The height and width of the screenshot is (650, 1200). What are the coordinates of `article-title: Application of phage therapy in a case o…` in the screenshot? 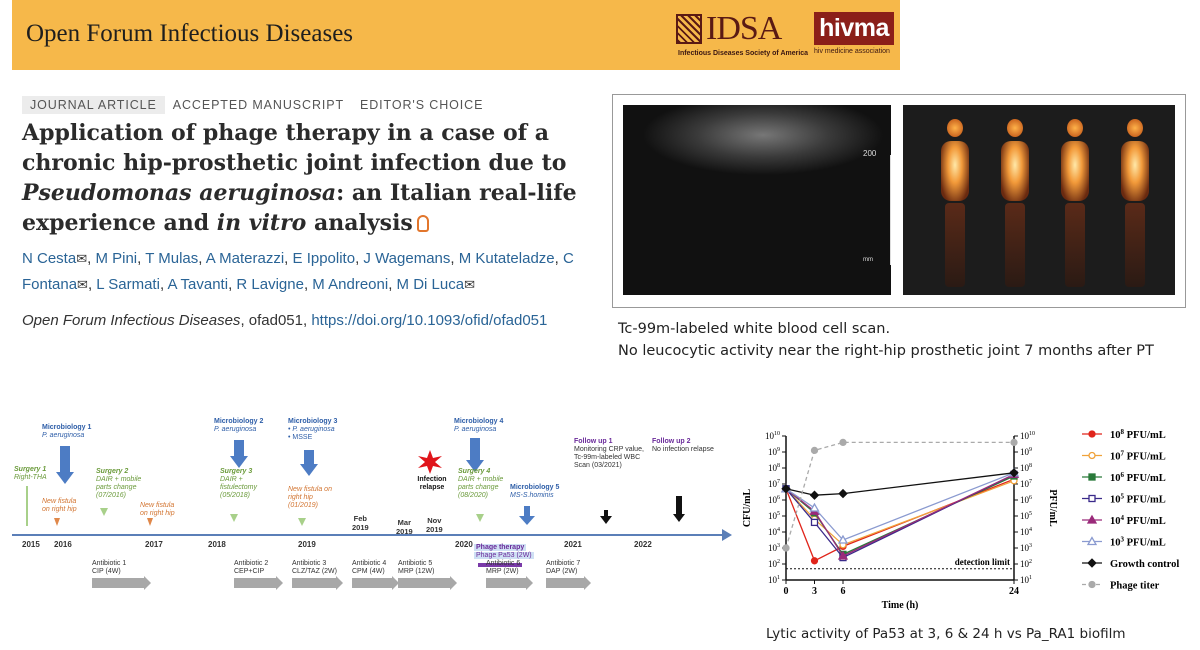 It's located at (312, 178).